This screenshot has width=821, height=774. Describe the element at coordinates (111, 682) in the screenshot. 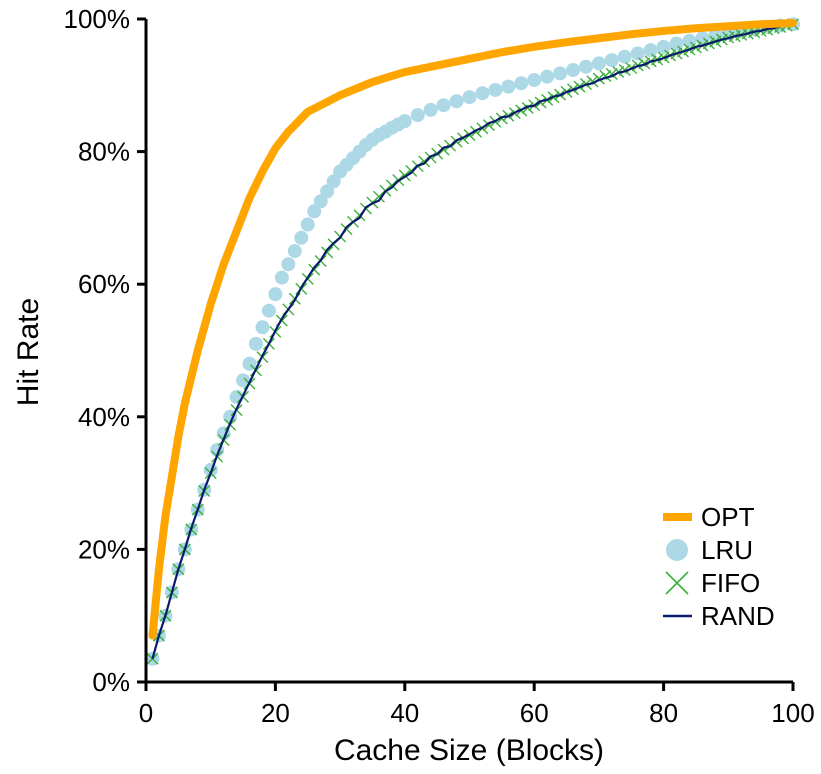

I see `y-tick-label: 0%` at that location.